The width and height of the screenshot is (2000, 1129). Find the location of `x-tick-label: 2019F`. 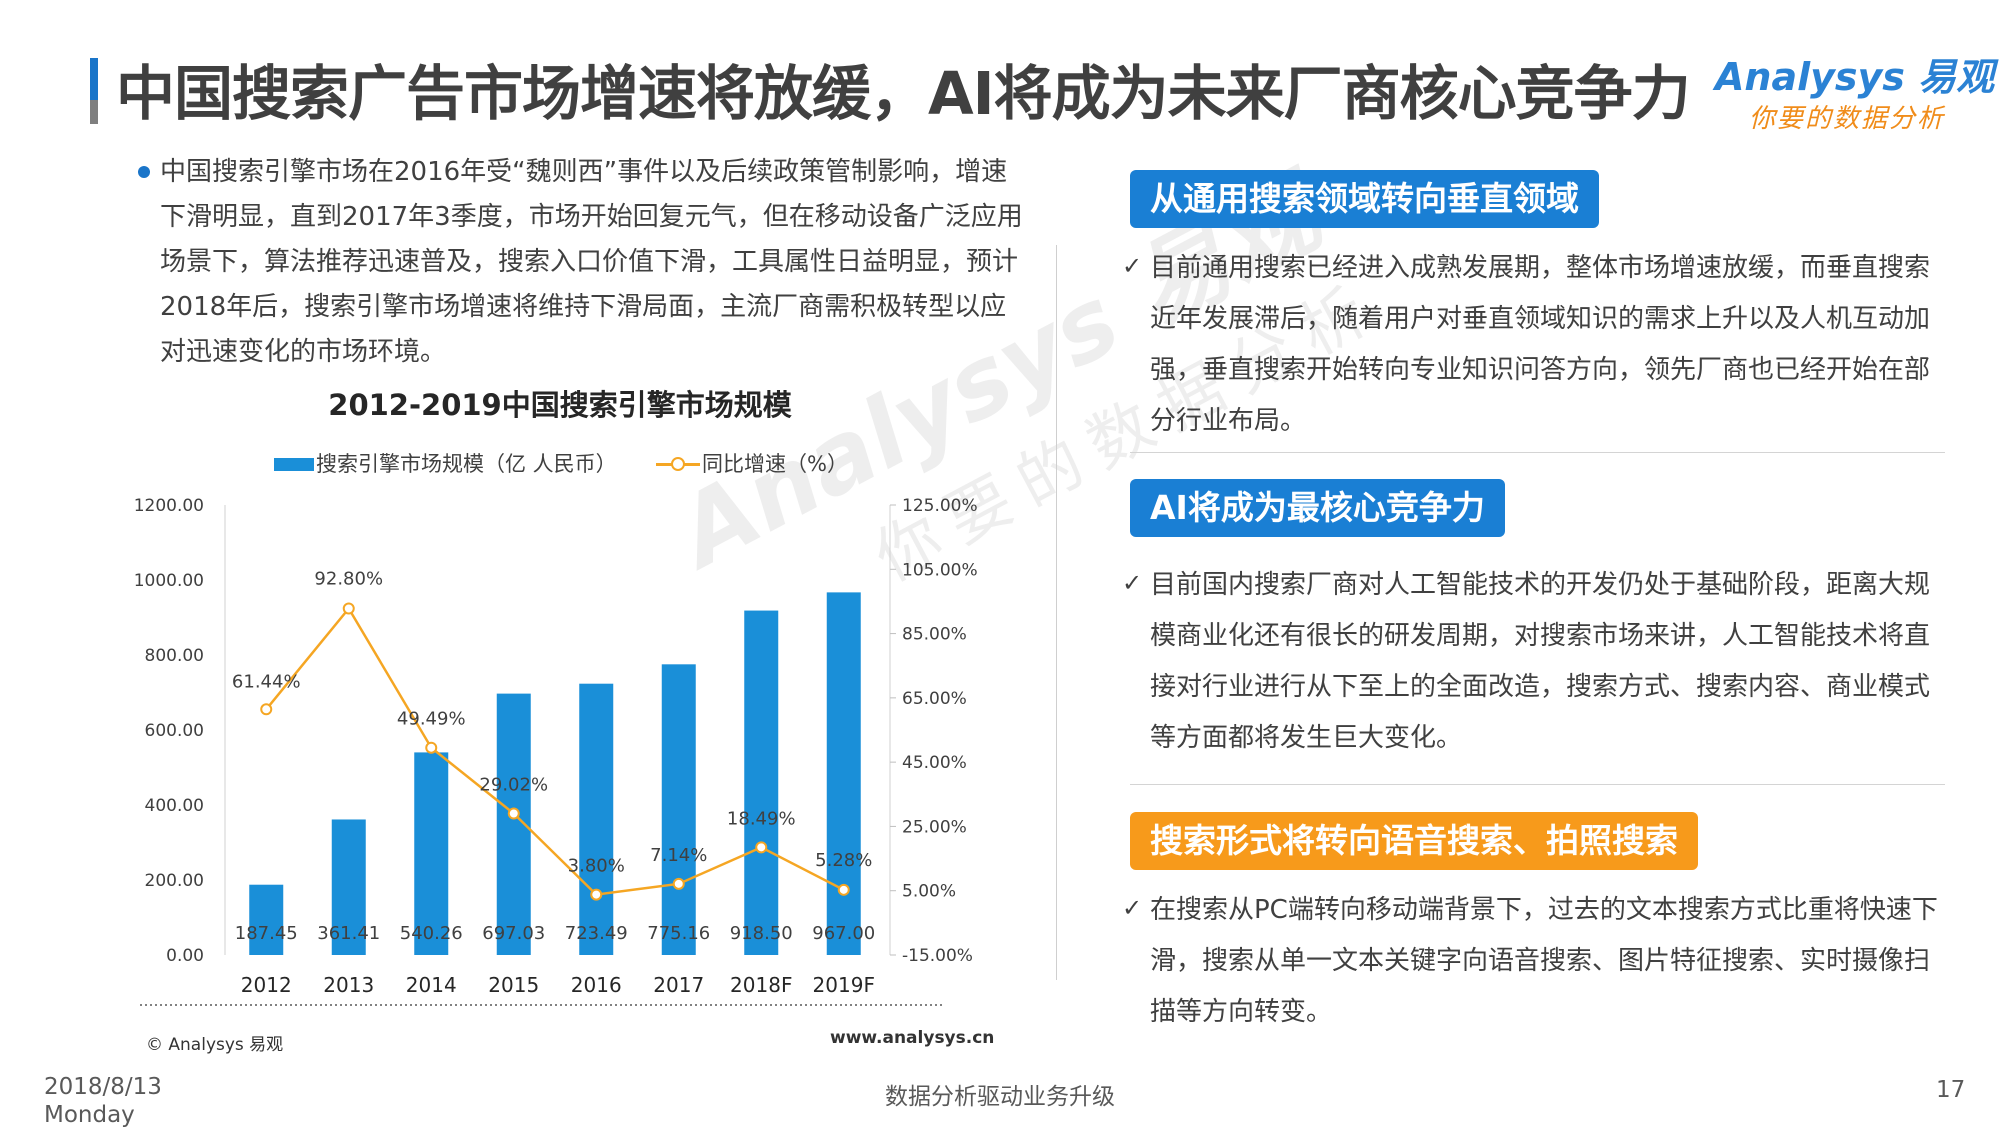

x-tick-label: 2019F is located at coordinates (844, 985).